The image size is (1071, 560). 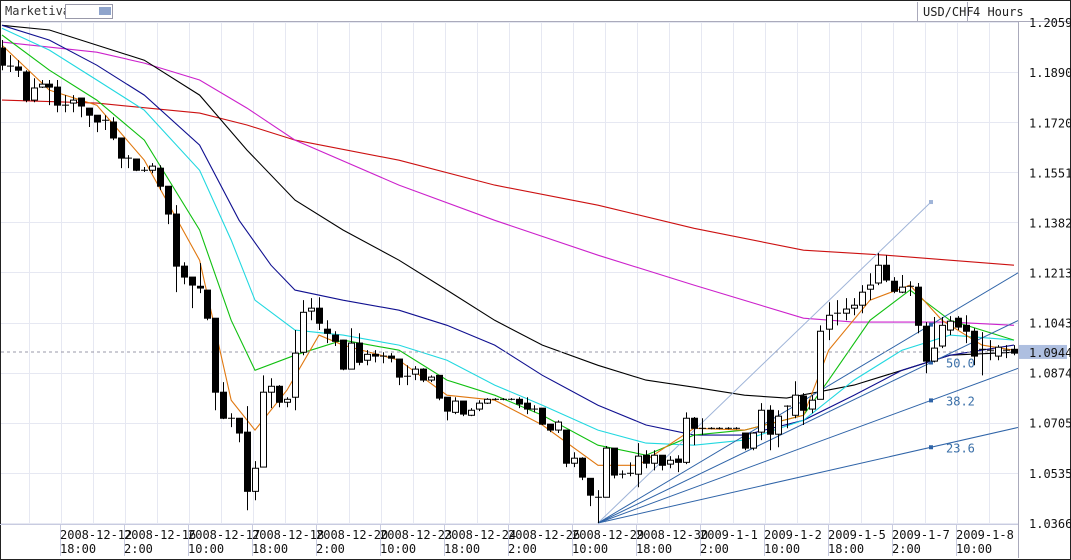 I want to click on time-tick-date: 2009-1-1, so click(x=729, y=535).